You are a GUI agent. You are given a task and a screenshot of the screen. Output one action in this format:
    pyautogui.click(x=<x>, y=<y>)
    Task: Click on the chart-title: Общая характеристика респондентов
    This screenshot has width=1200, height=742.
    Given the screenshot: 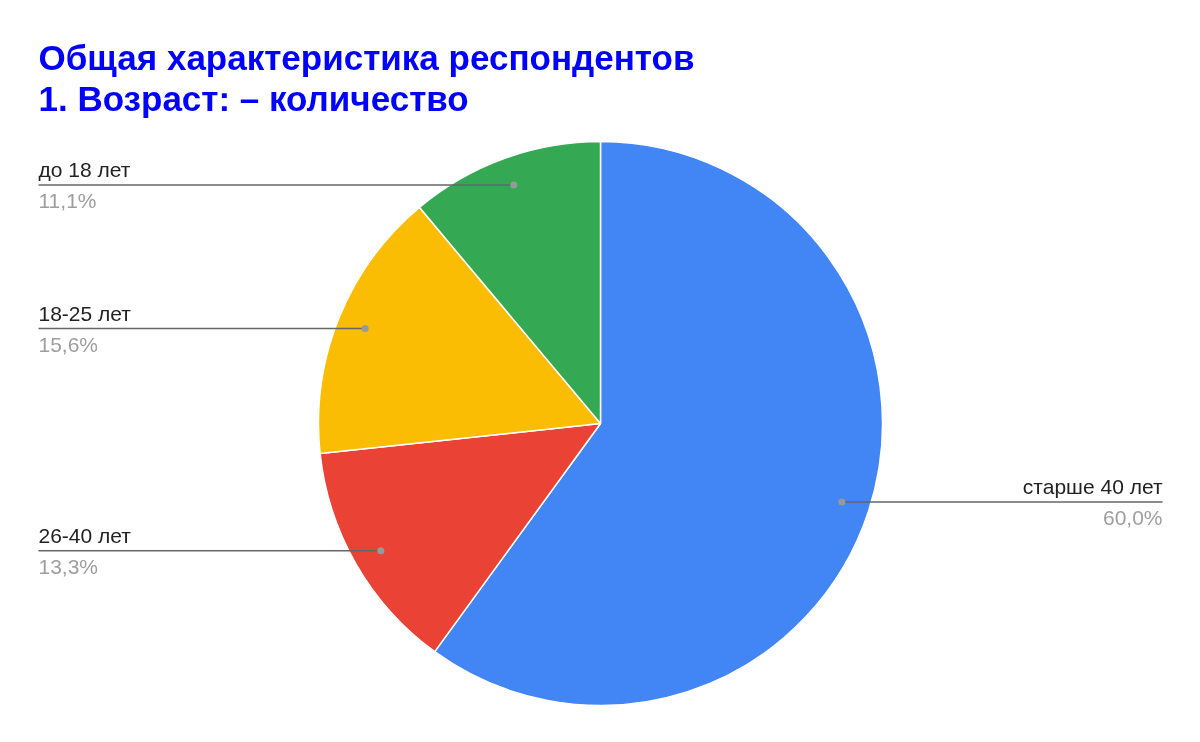 What is the action you would take?
    pyautogui.click(x=366, y=57)
    